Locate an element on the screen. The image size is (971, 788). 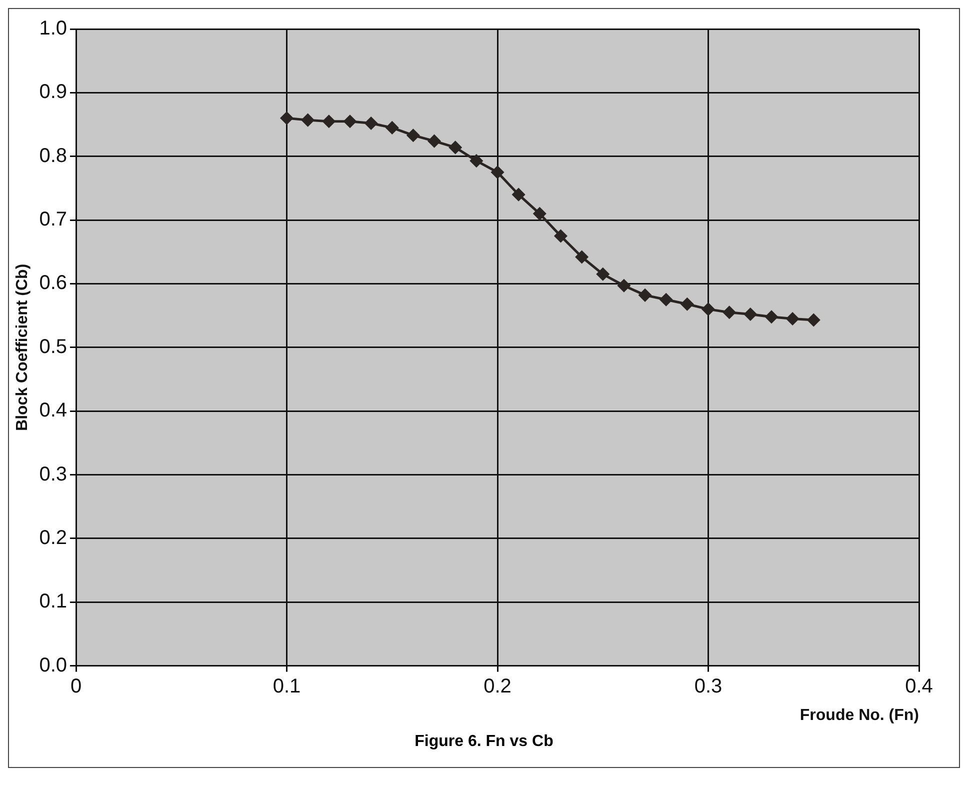
y-axis-title: Block Coefficient (Cb) is located at coordinates (23, 347).